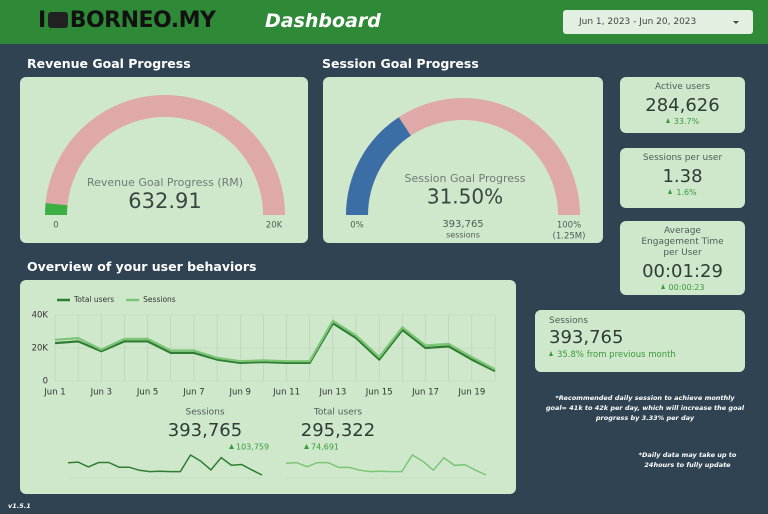 This screenshot has width=768, height=514. Describe the element at coordinates (159, 299) in the screenshot. I see `legend-label: Sessions` at that location.